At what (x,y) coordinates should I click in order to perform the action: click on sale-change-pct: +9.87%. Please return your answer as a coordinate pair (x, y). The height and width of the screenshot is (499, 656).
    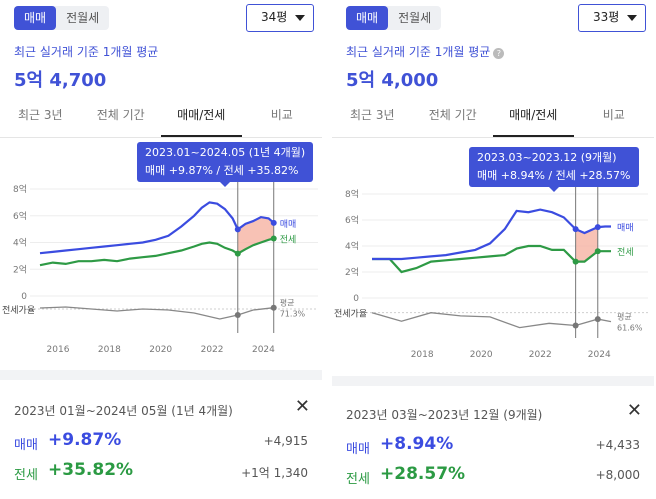
    Looking at the image, I should click on (85, 440).